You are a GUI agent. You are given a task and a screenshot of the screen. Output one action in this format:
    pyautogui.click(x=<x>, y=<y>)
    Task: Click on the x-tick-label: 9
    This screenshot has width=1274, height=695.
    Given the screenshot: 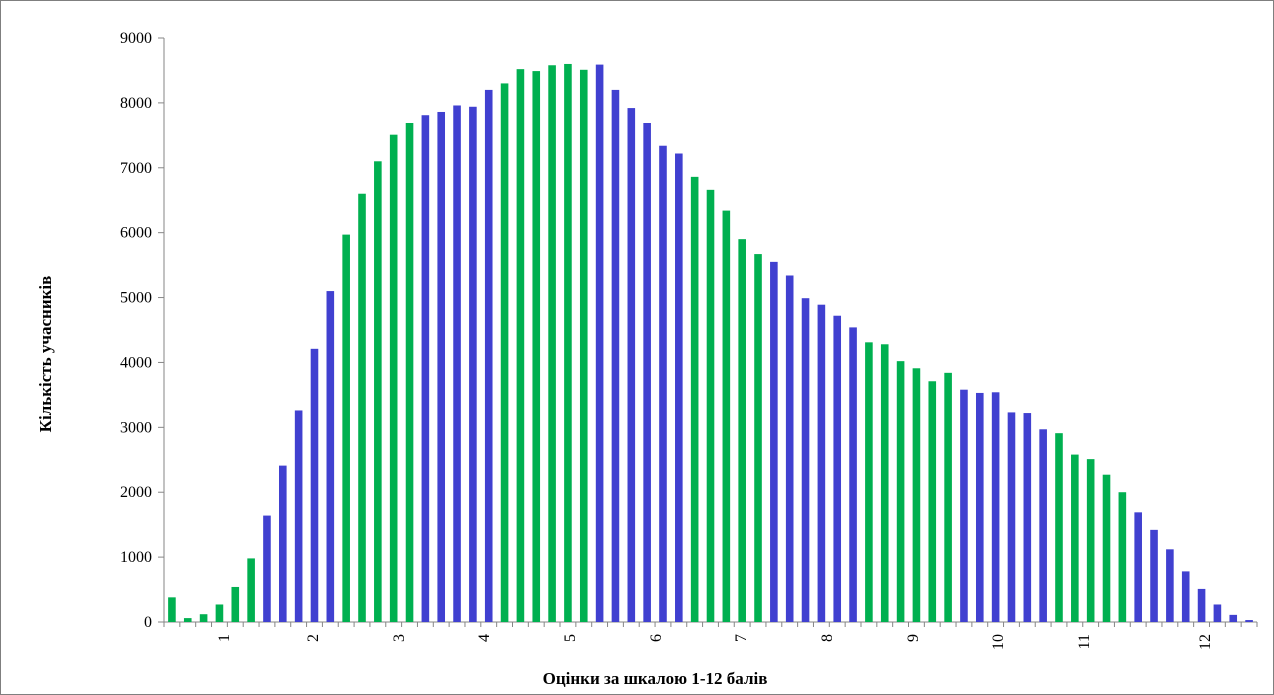 What is the action you would take?
    pyautogui.click(x=913, y=638)
    